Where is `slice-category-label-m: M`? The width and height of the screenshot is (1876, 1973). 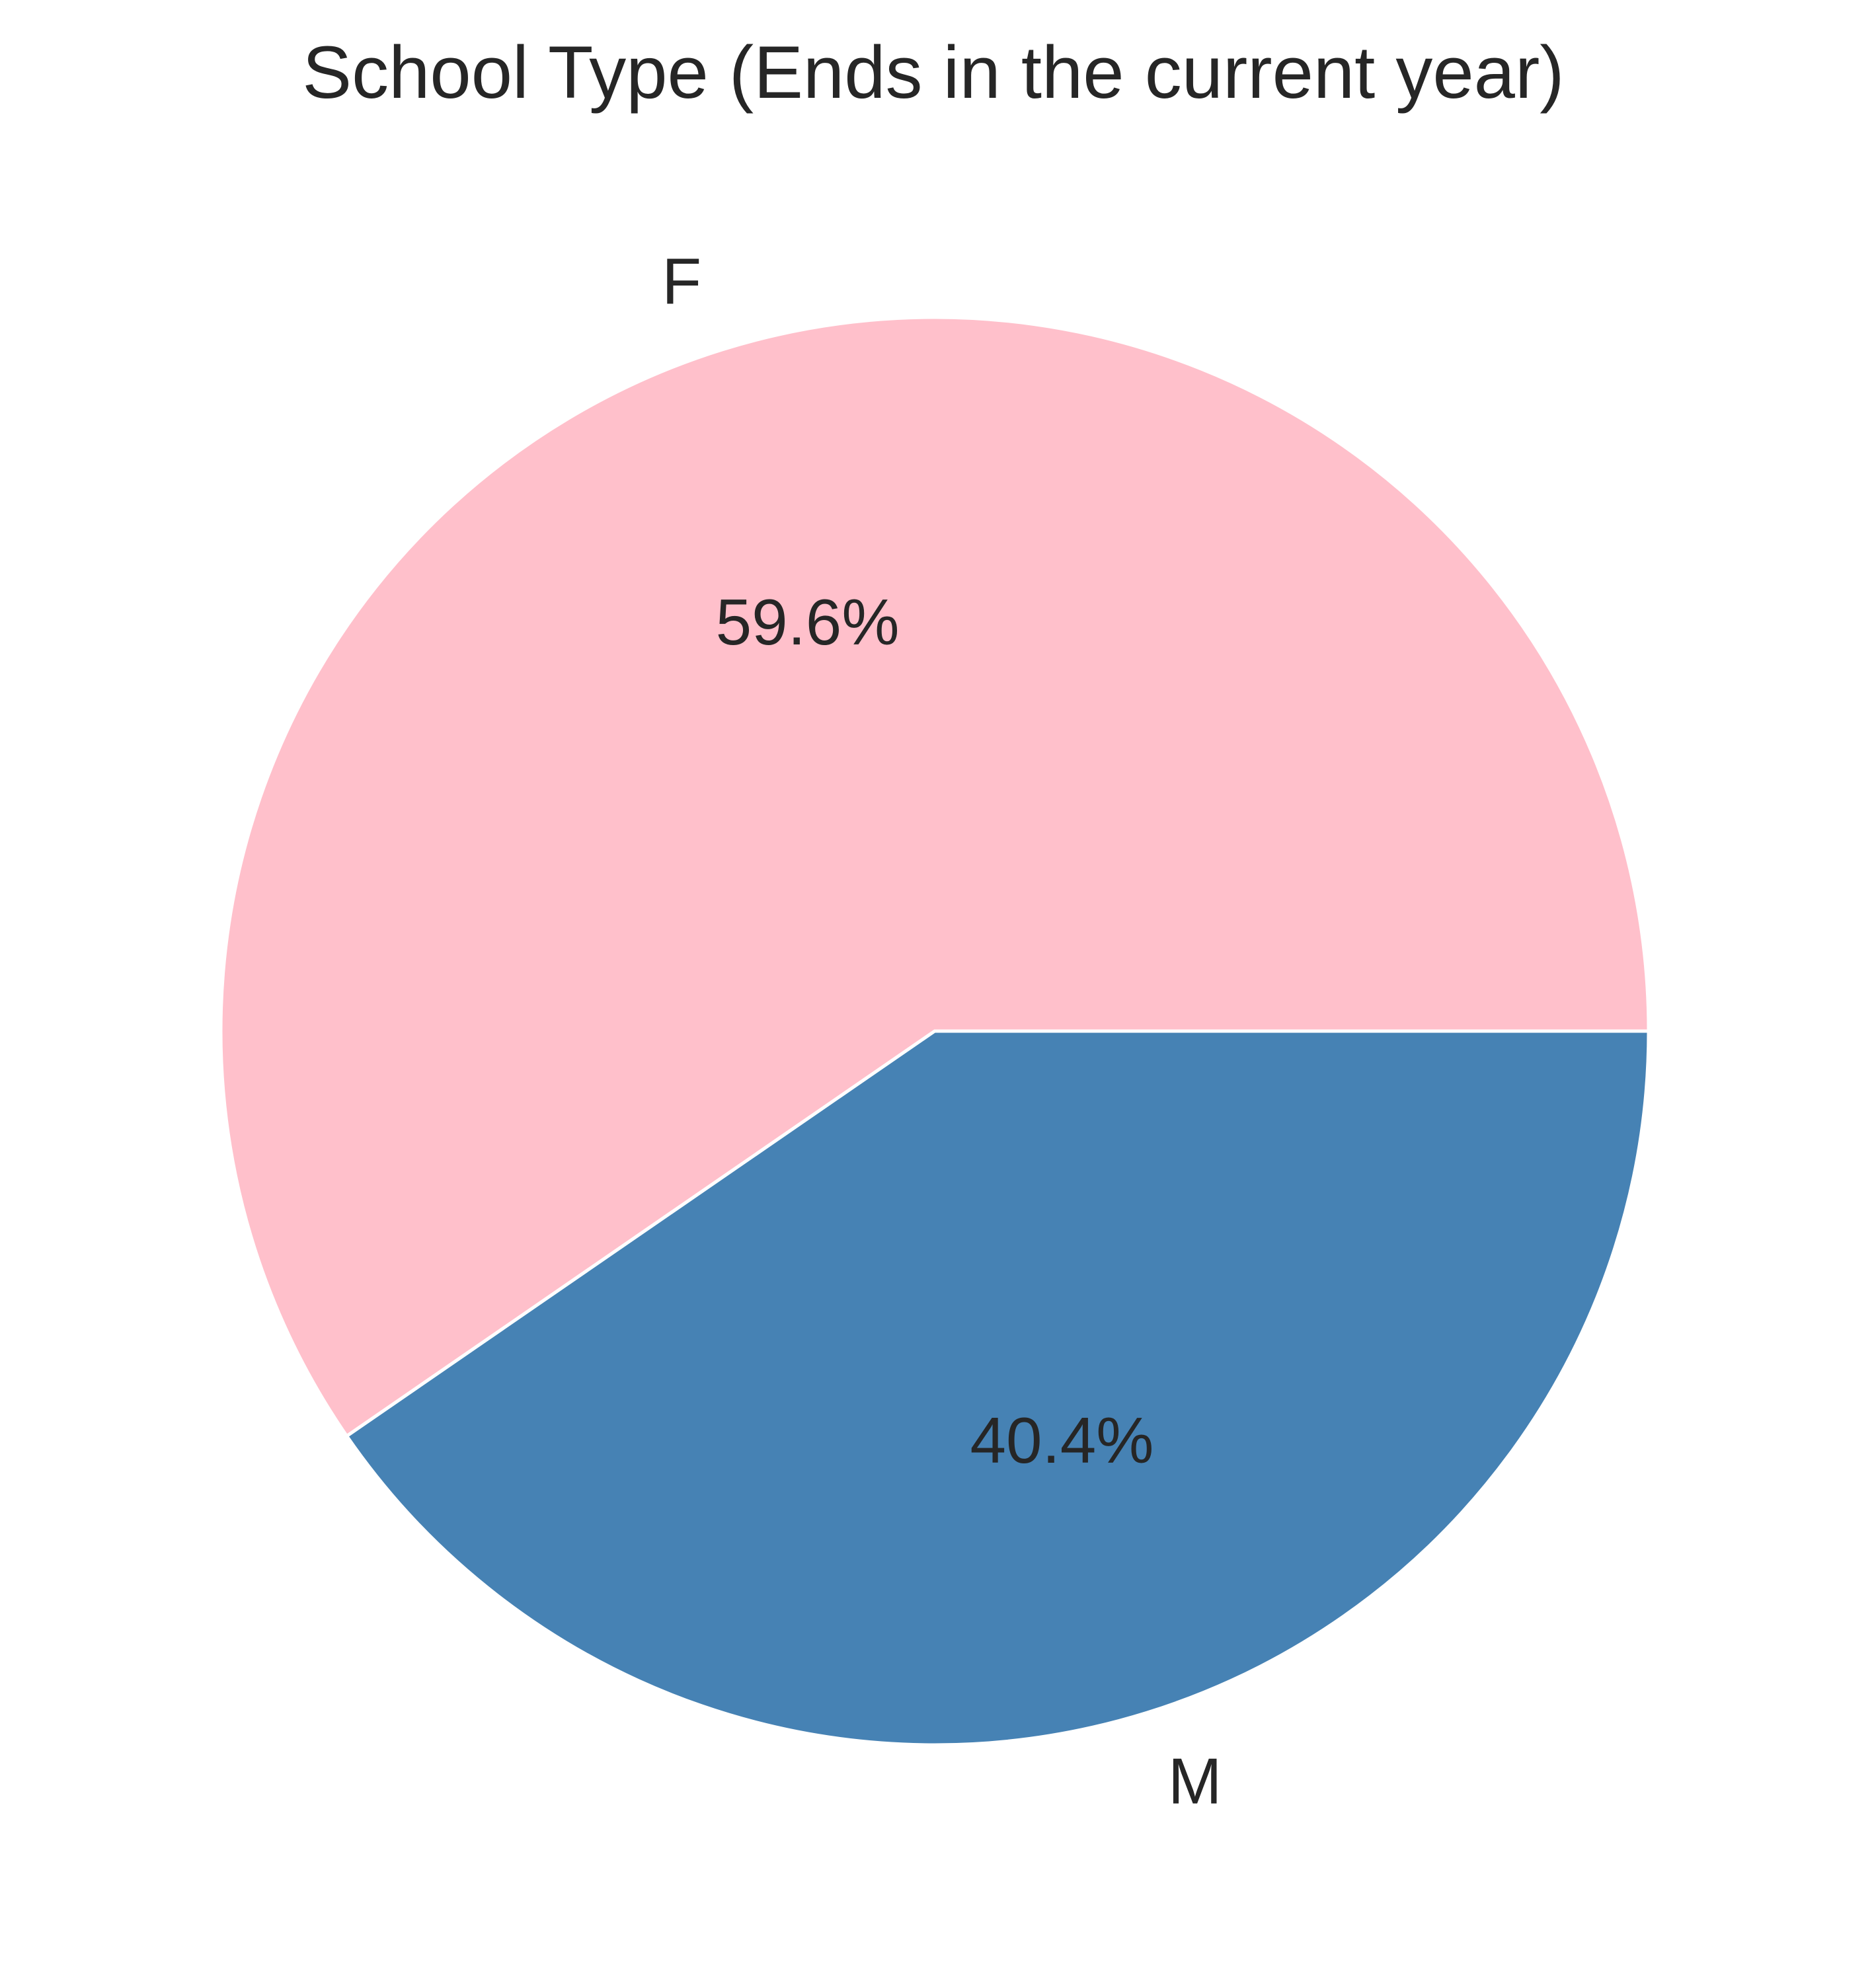
slice-category-label-m: M is located at coordinates (1195, 1781).